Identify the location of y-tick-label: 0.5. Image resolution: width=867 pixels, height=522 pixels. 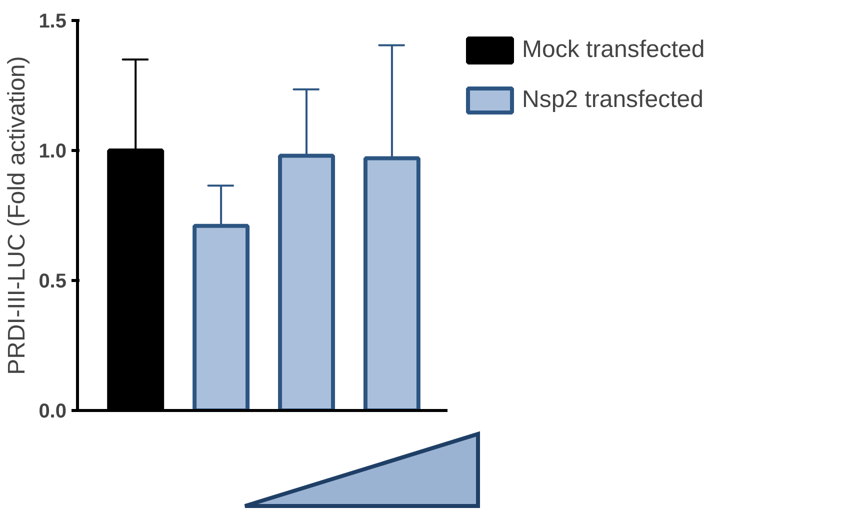
(52, 281).